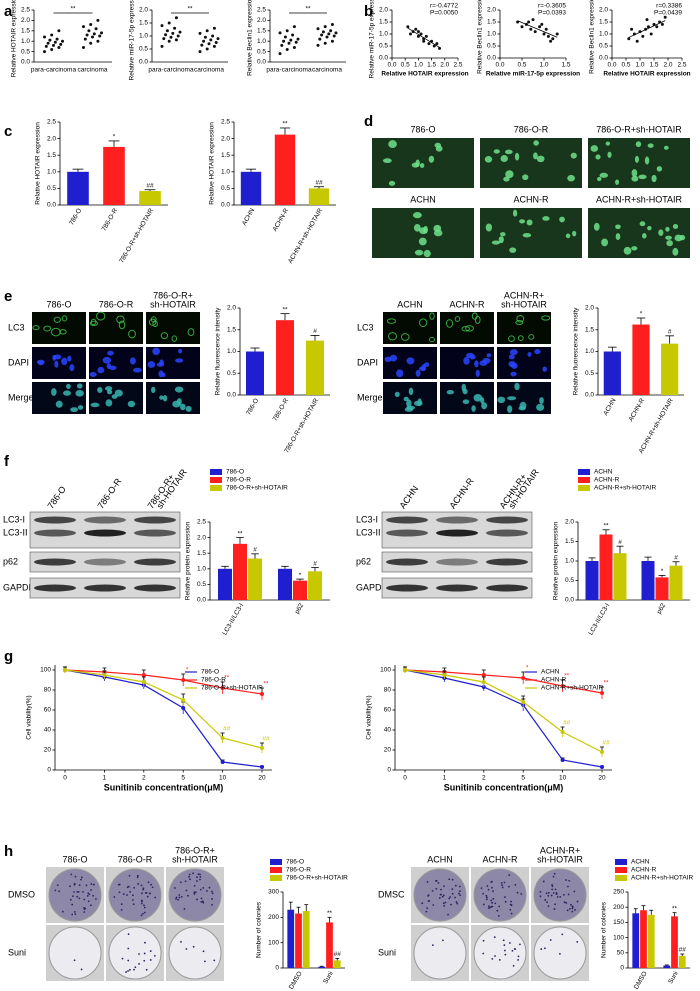 The image size is (700, 991). Describe the element at coordinates (423, 37) in the screenshot. I see `fit-line` at that location.